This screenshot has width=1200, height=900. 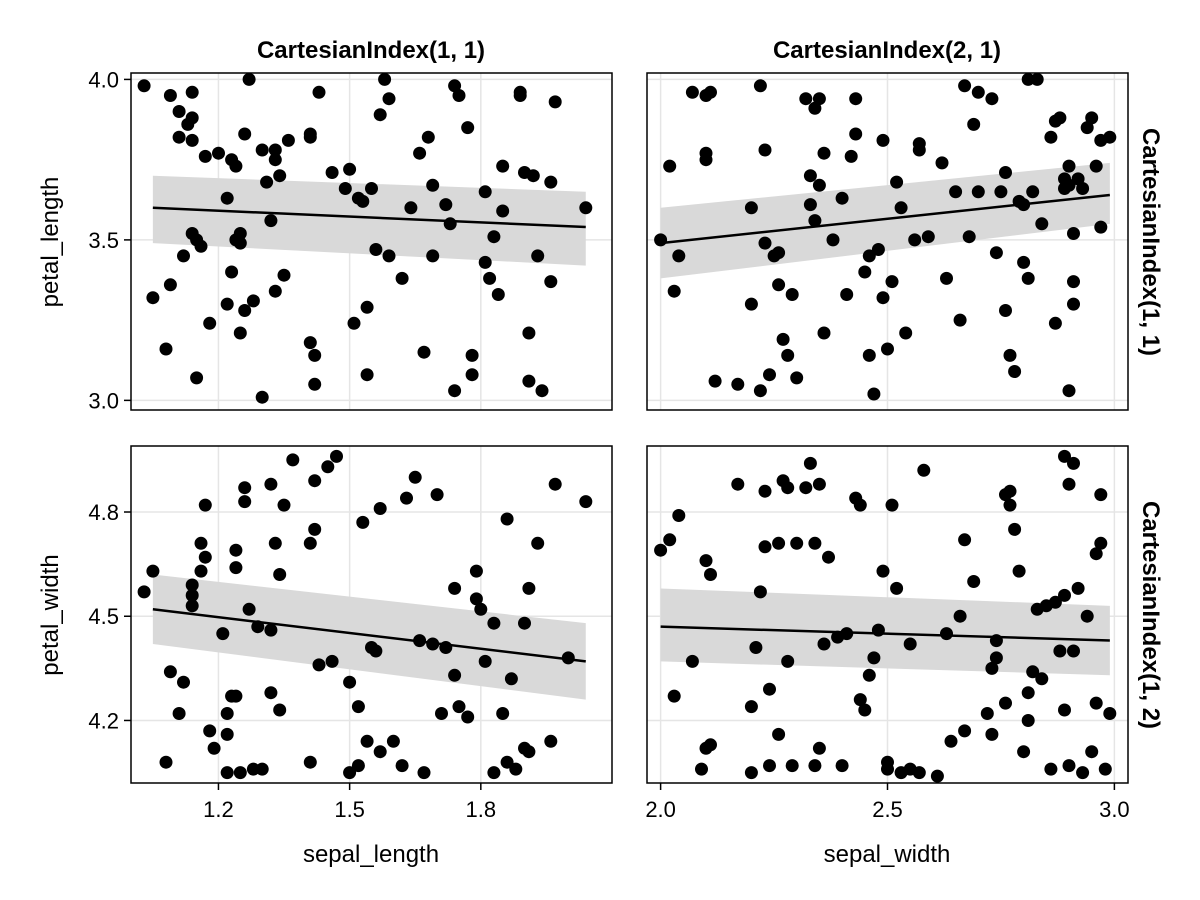 What do you see at coordinates (371, 854) in the screenshot?
I see `x-axis-label-left: sepal_length` at bounding box center [371, 854].